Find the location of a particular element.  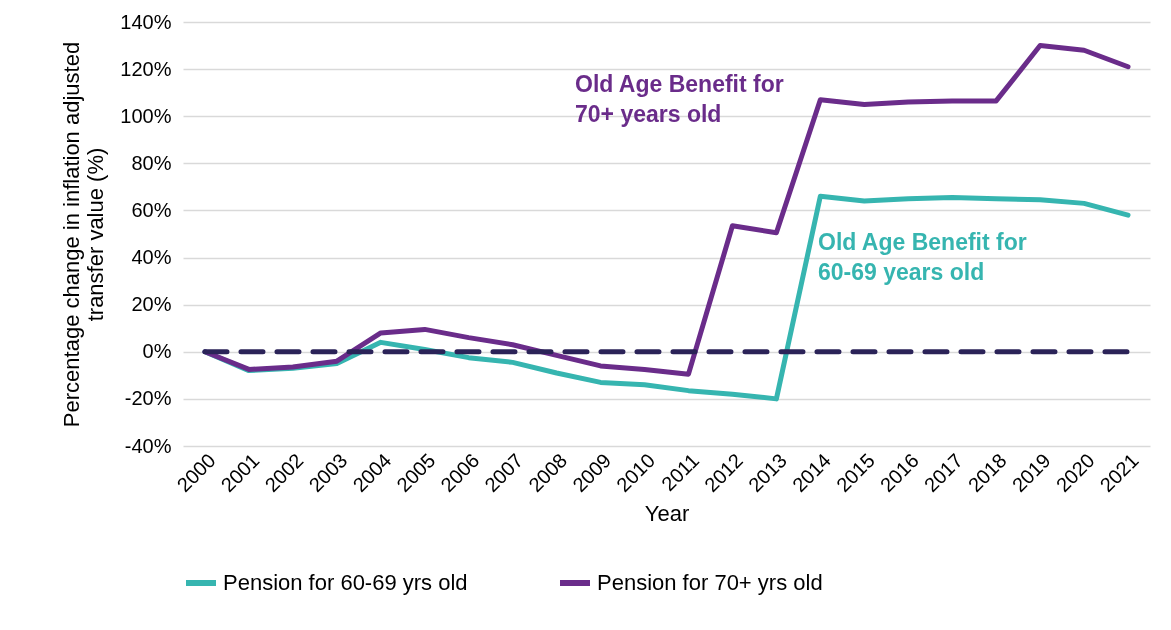

y-tick-label: 20% is located at coordinates (151, 304).